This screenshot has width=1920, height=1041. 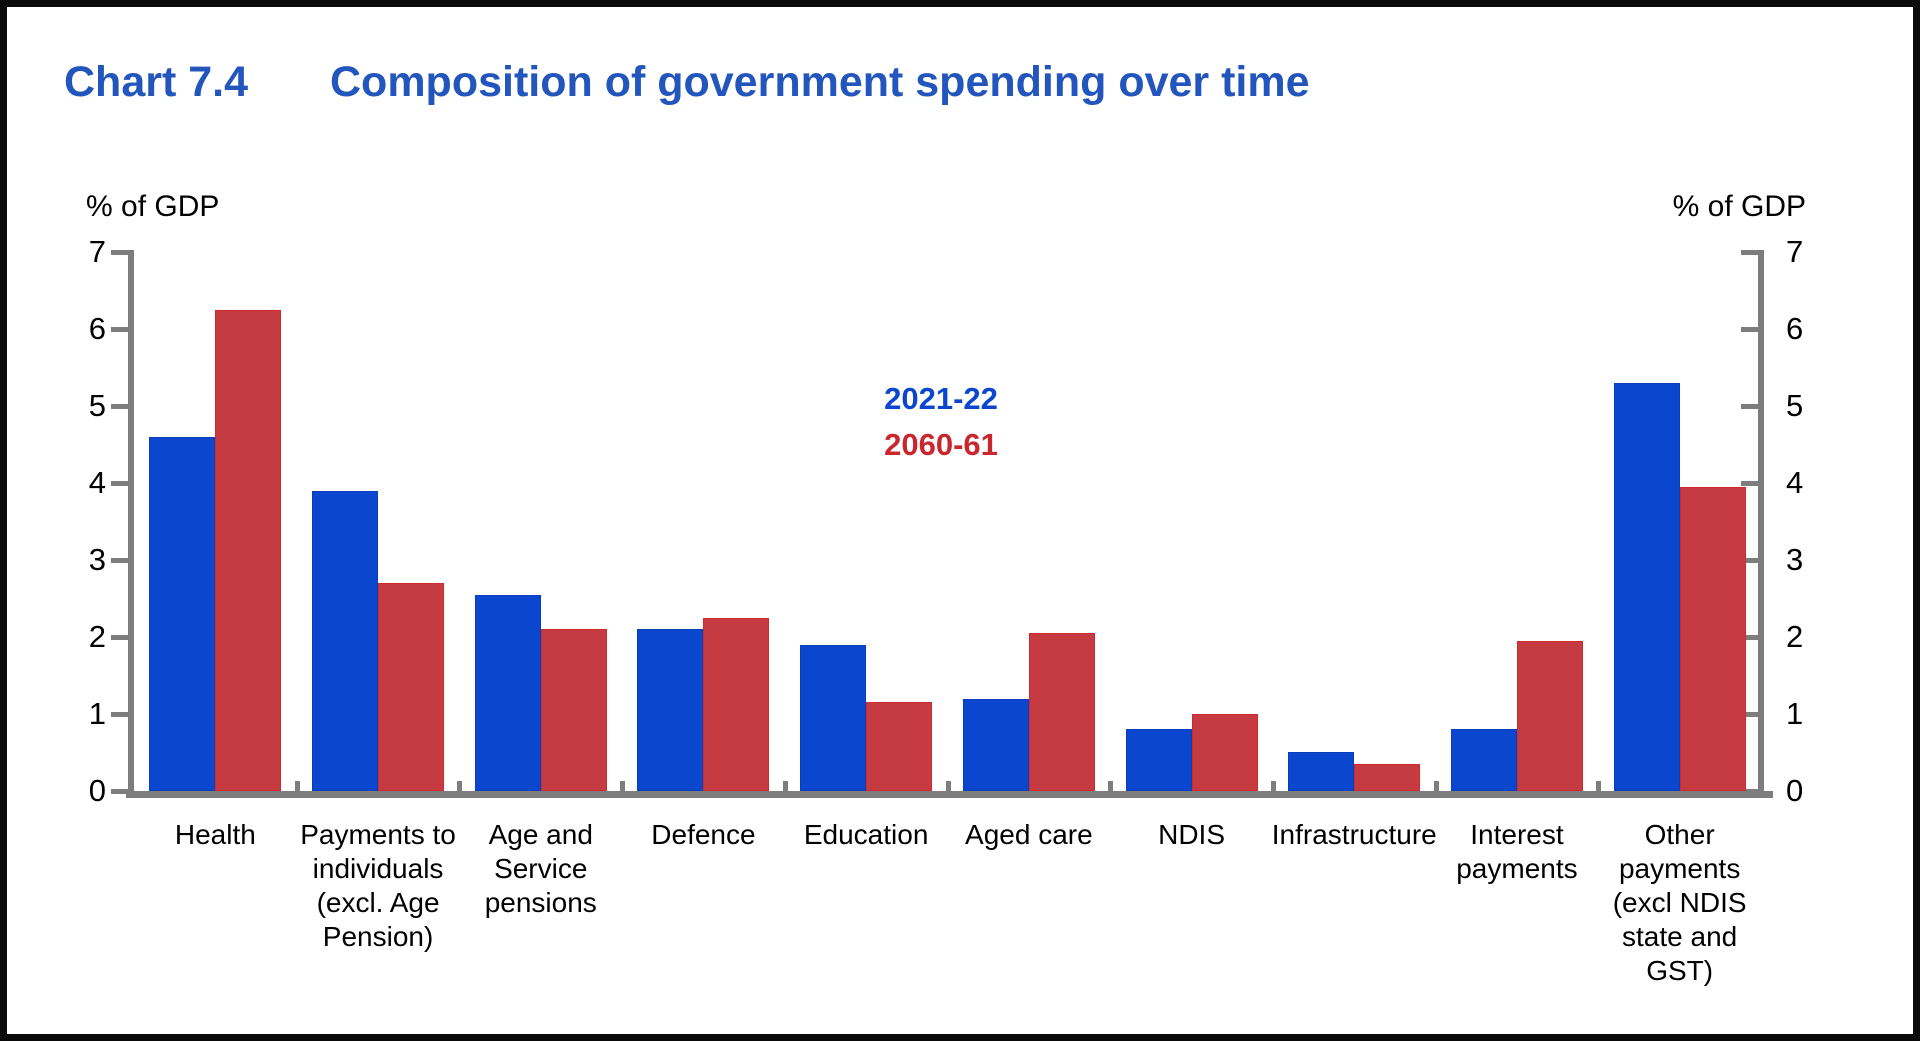 I want to click on chart-number: Chart 7.4, so click(x=156, y=82).